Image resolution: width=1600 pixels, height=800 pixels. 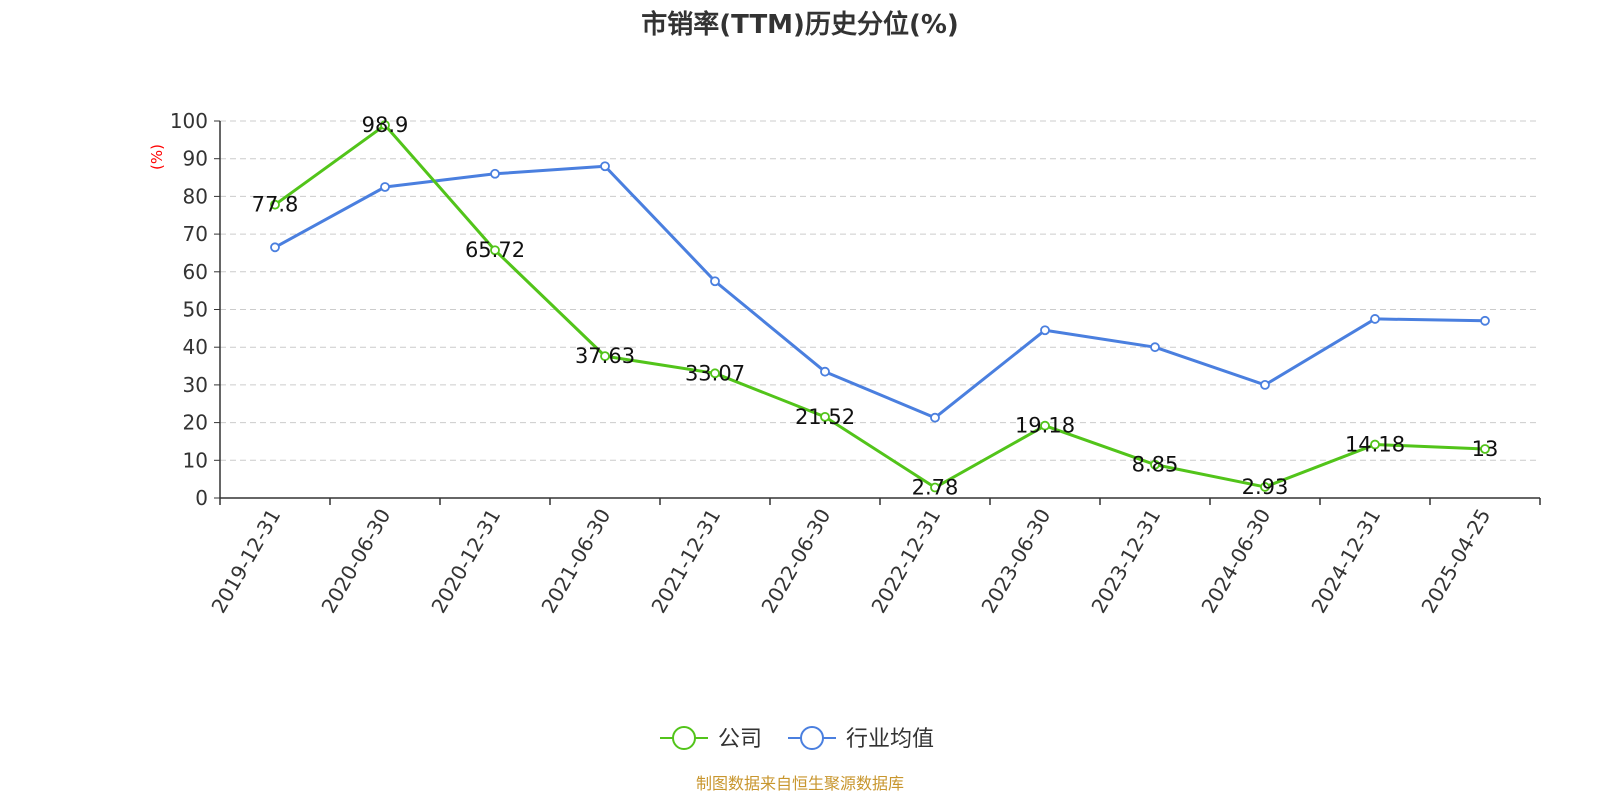 I want to click on x-tick-label: 2020-12-31, so click(x=465, y=561).